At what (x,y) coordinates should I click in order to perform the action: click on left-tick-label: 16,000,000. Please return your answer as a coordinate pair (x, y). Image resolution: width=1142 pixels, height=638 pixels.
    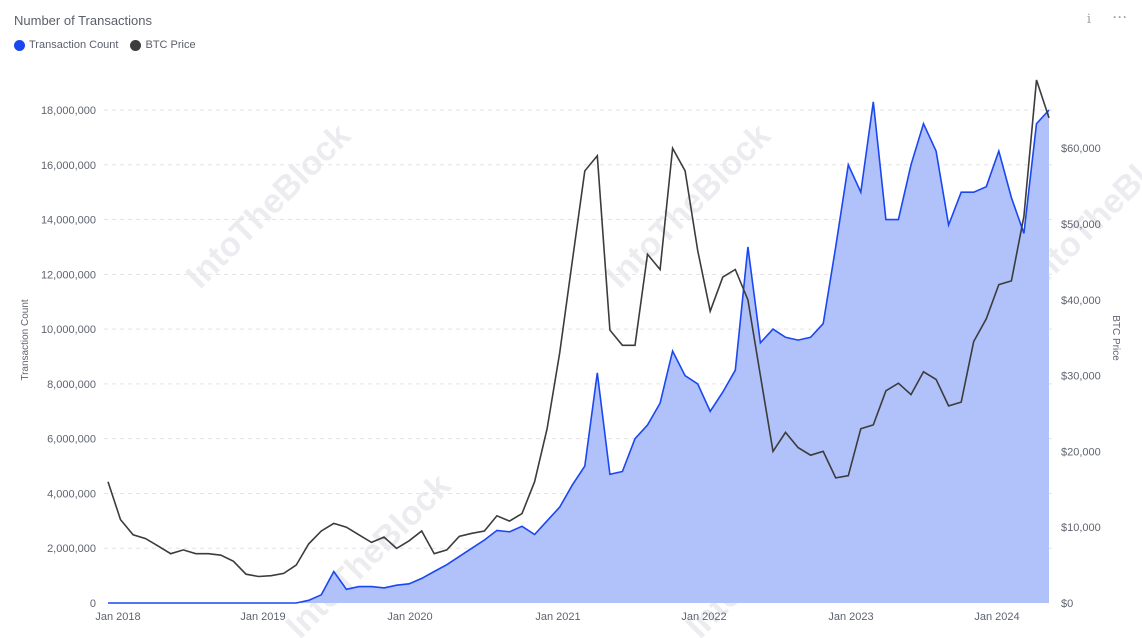
    Looking at the image, I should click on (68, 166).